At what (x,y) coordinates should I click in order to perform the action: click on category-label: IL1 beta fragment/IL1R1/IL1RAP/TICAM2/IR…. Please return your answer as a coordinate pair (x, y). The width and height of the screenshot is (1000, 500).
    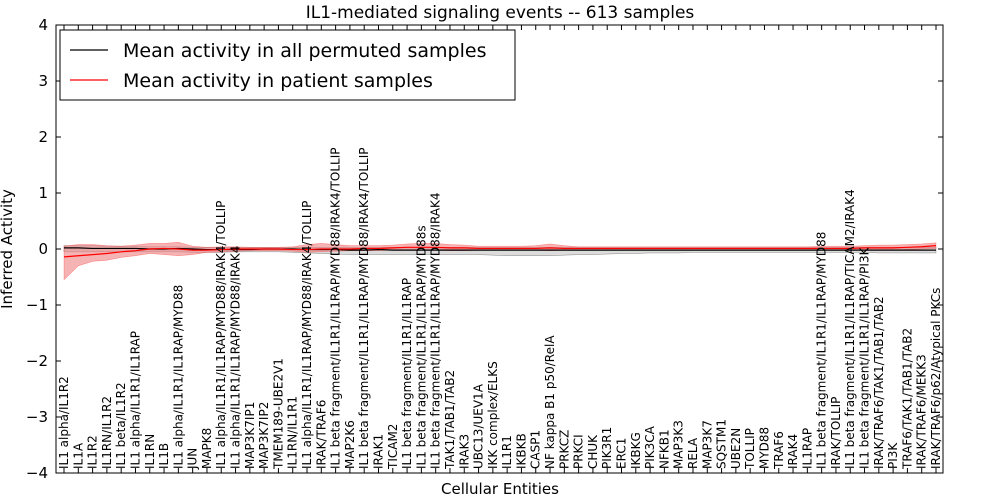
    Looking at the image, I should click on (850, 329).